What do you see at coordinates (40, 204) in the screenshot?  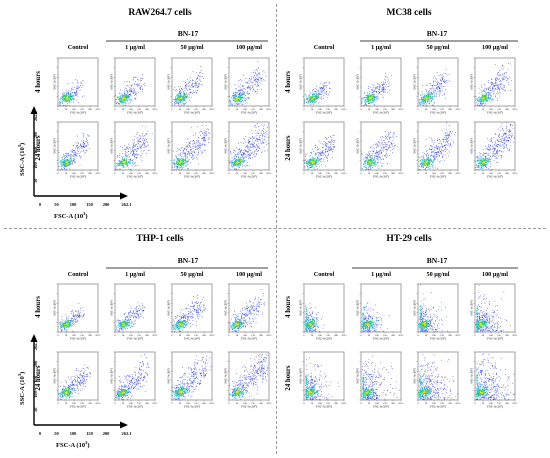 I see `key-x-tick-label: 0` at bounding box center [40, 204].